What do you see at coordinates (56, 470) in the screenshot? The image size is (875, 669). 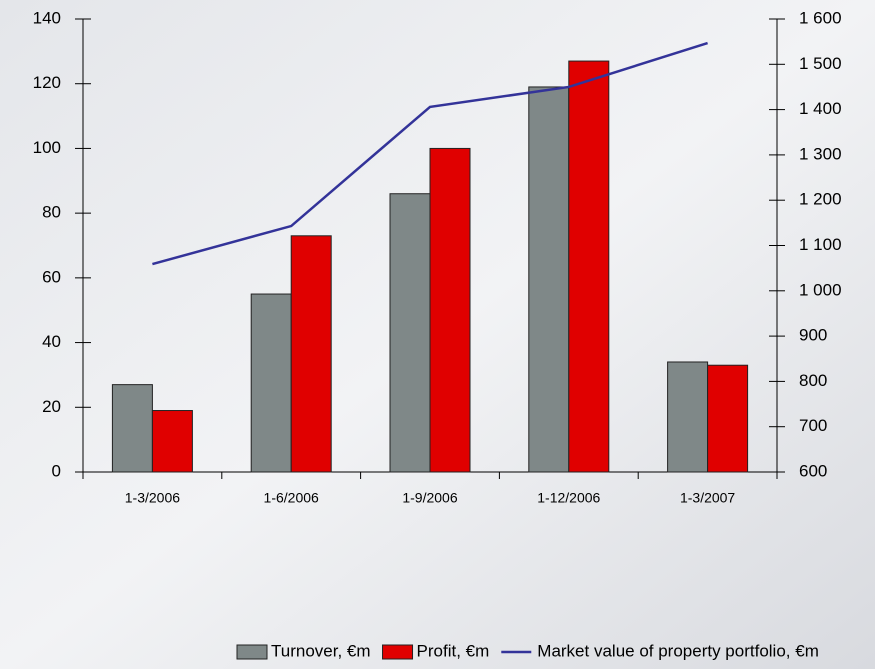 I see `y-tick-label: 0` at bounding box center [56, 470].